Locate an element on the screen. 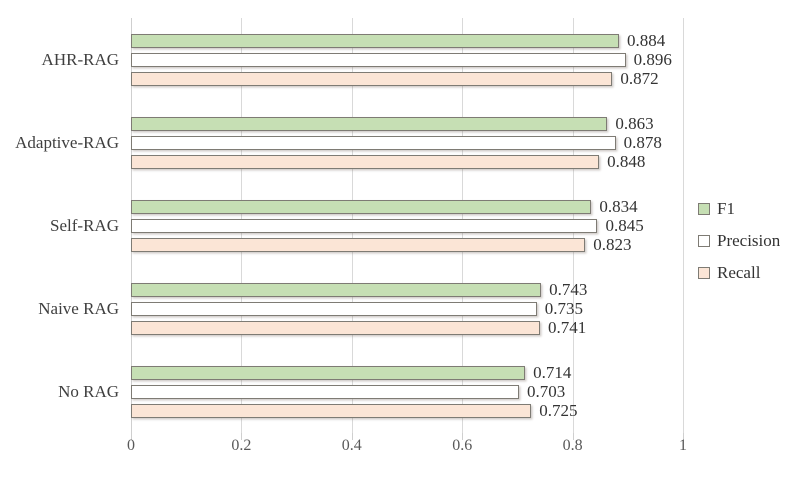  legend-item-f1: F1 is located at coordinates (739, 209).